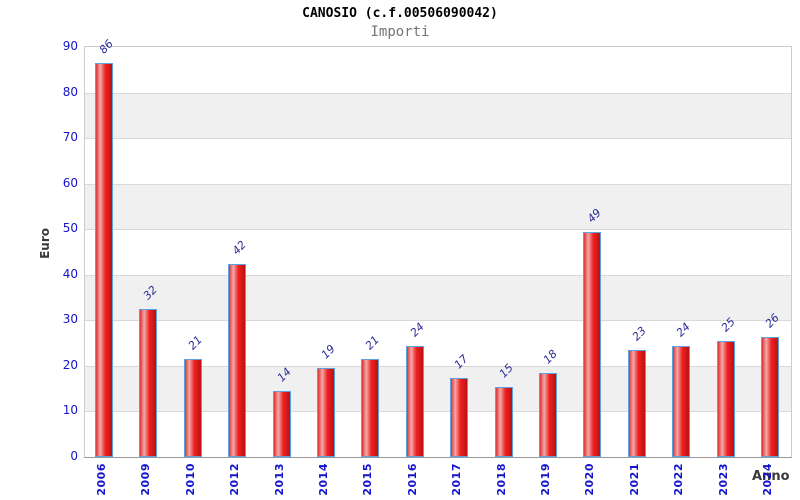  I want to click on bar-2024, so click(770, 397).